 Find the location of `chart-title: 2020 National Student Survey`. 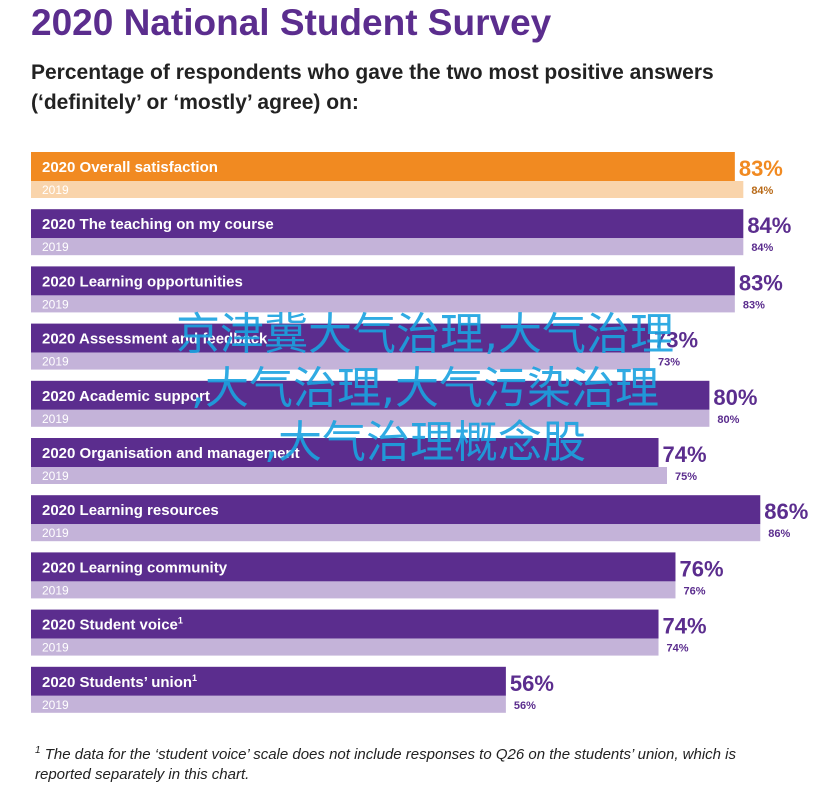

chart-title: 2020 National Student Survey is located at coordinates (291, 22).